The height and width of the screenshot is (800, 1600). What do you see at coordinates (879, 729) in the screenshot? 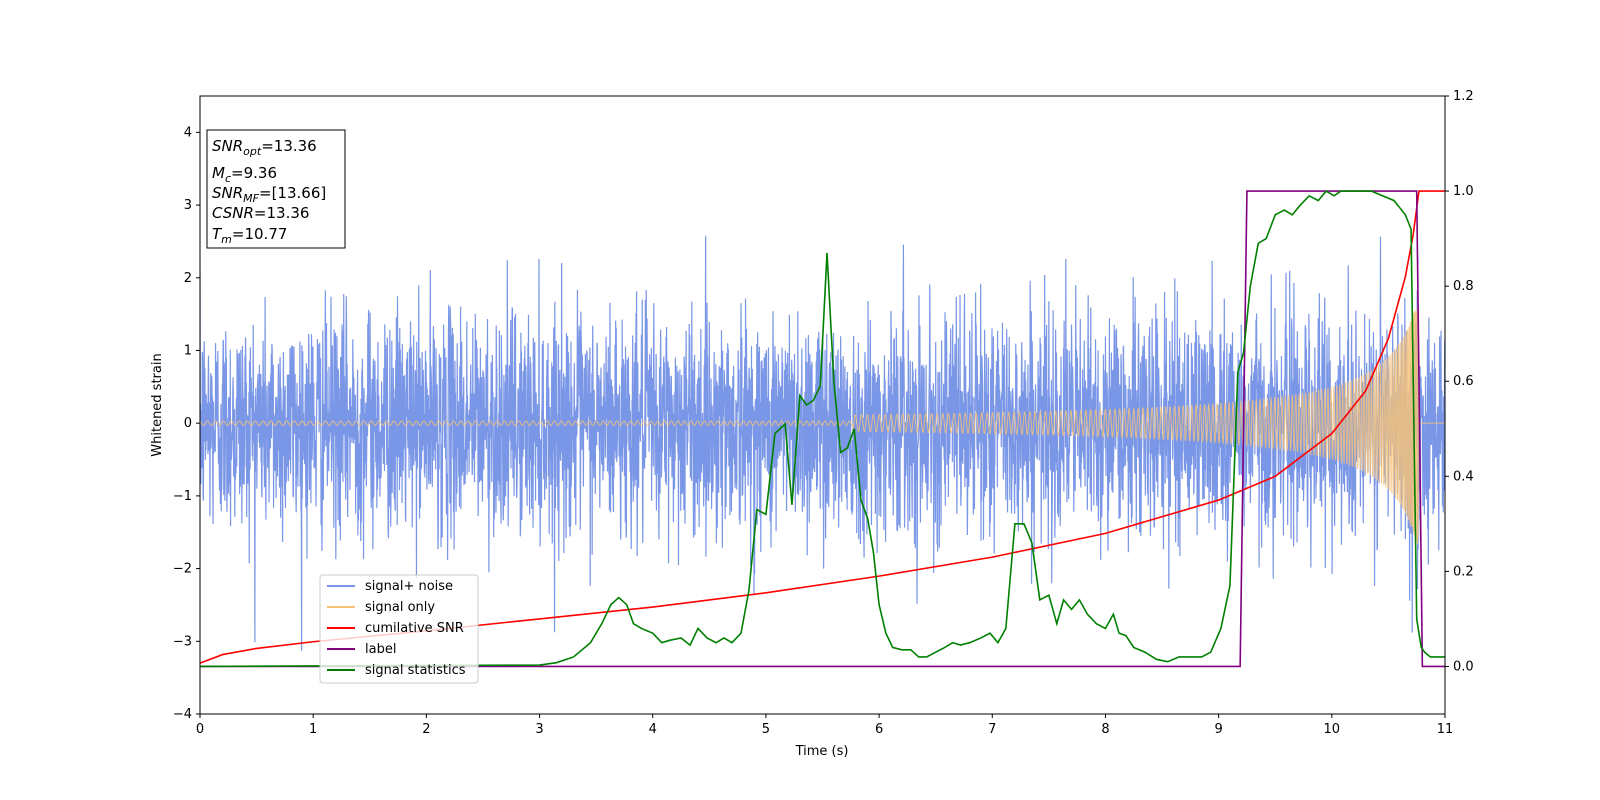
I see `x-tick-label: 6` at bounding box center [879, 729].